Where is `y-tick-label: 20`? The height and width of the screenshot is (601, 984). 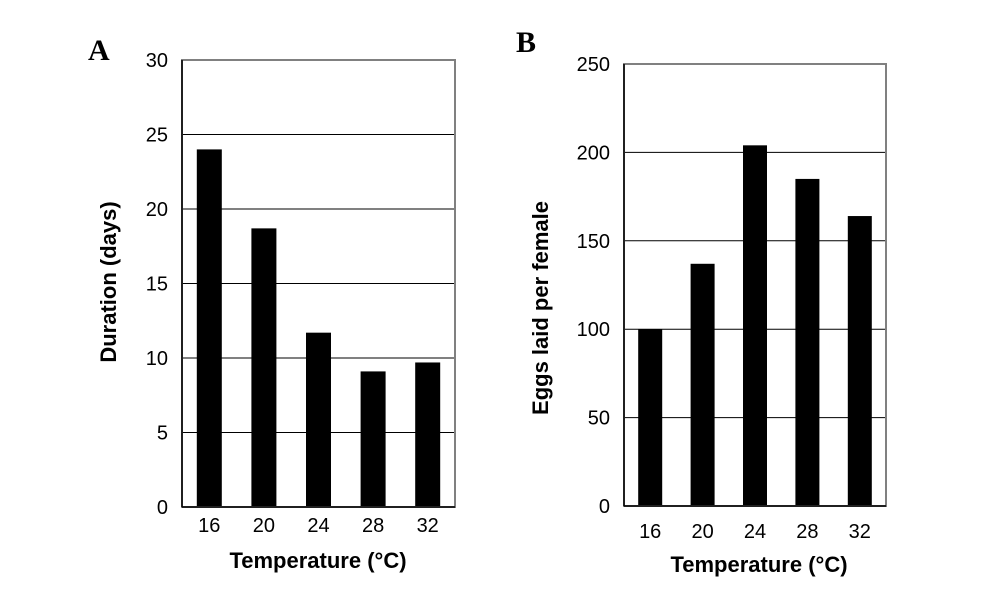 y-tick-label: 20 is located at coordinates (157, 210).